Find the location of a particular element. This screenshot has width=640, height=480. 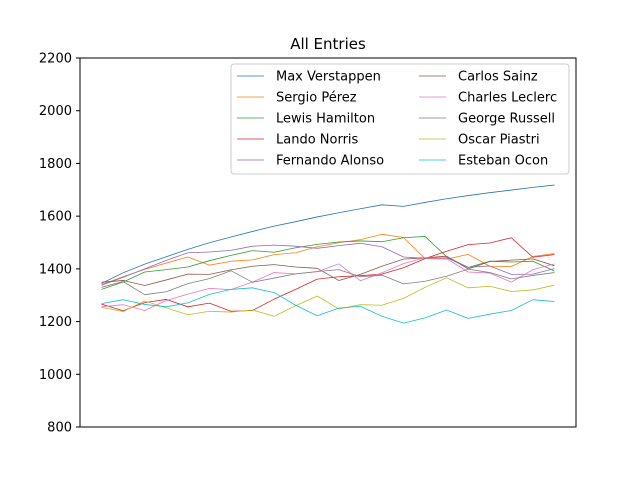

legend-label: Max Verstappen is located at coordinates (328, 77).